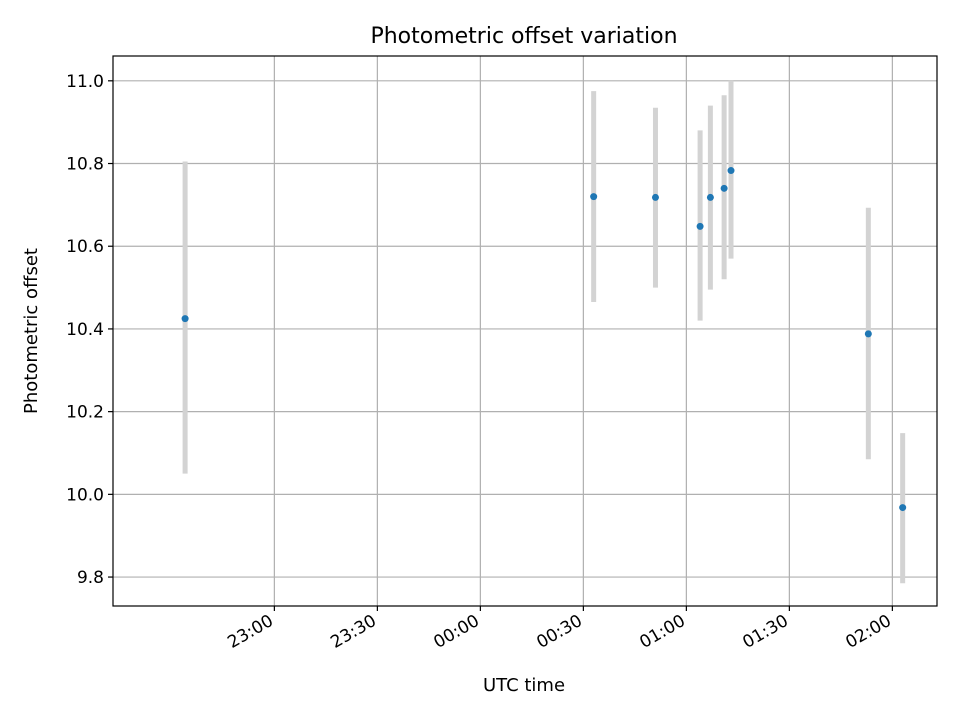 This screenshot has height=720, width=960. Describe the element at coordinates (85, 413) in the screenshot. I see `y-tick-label: 10.2` at that location.